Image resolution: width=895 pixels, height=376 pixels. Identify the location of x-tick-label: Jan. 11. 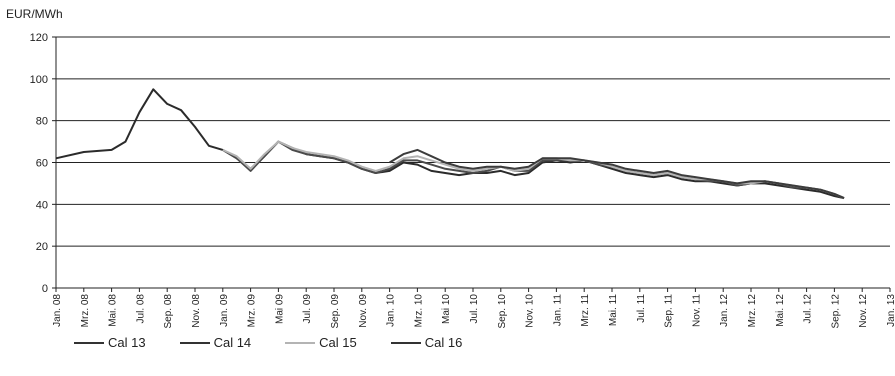
(557, 310).